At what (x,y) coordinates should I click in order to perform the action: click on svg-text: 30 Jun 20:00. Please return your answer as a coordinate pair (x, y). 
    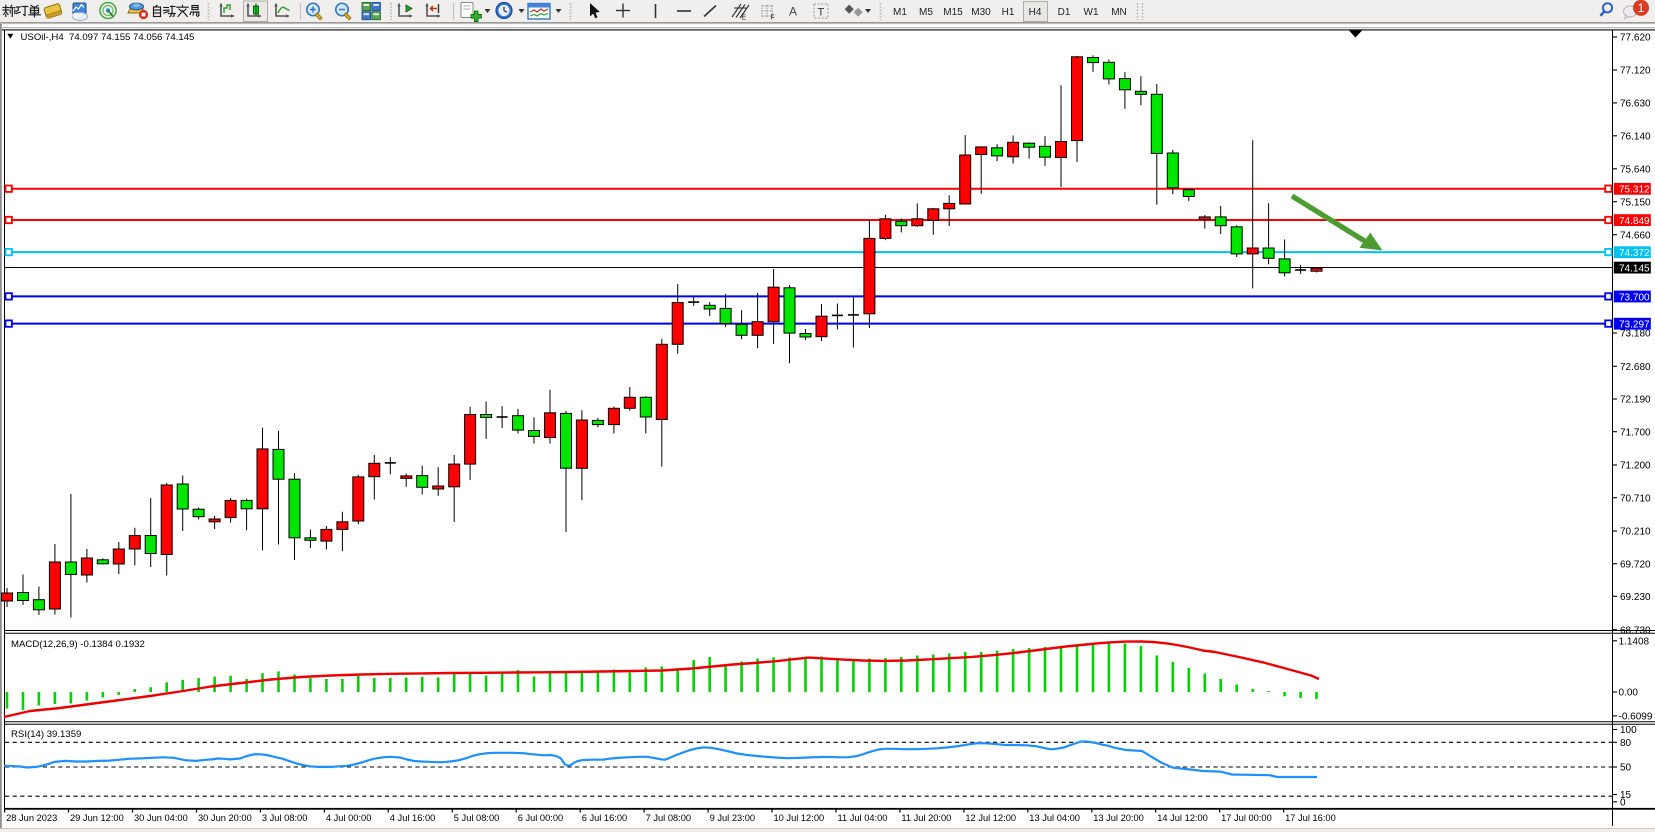
    Looking at the image, I should click on (225, 818).